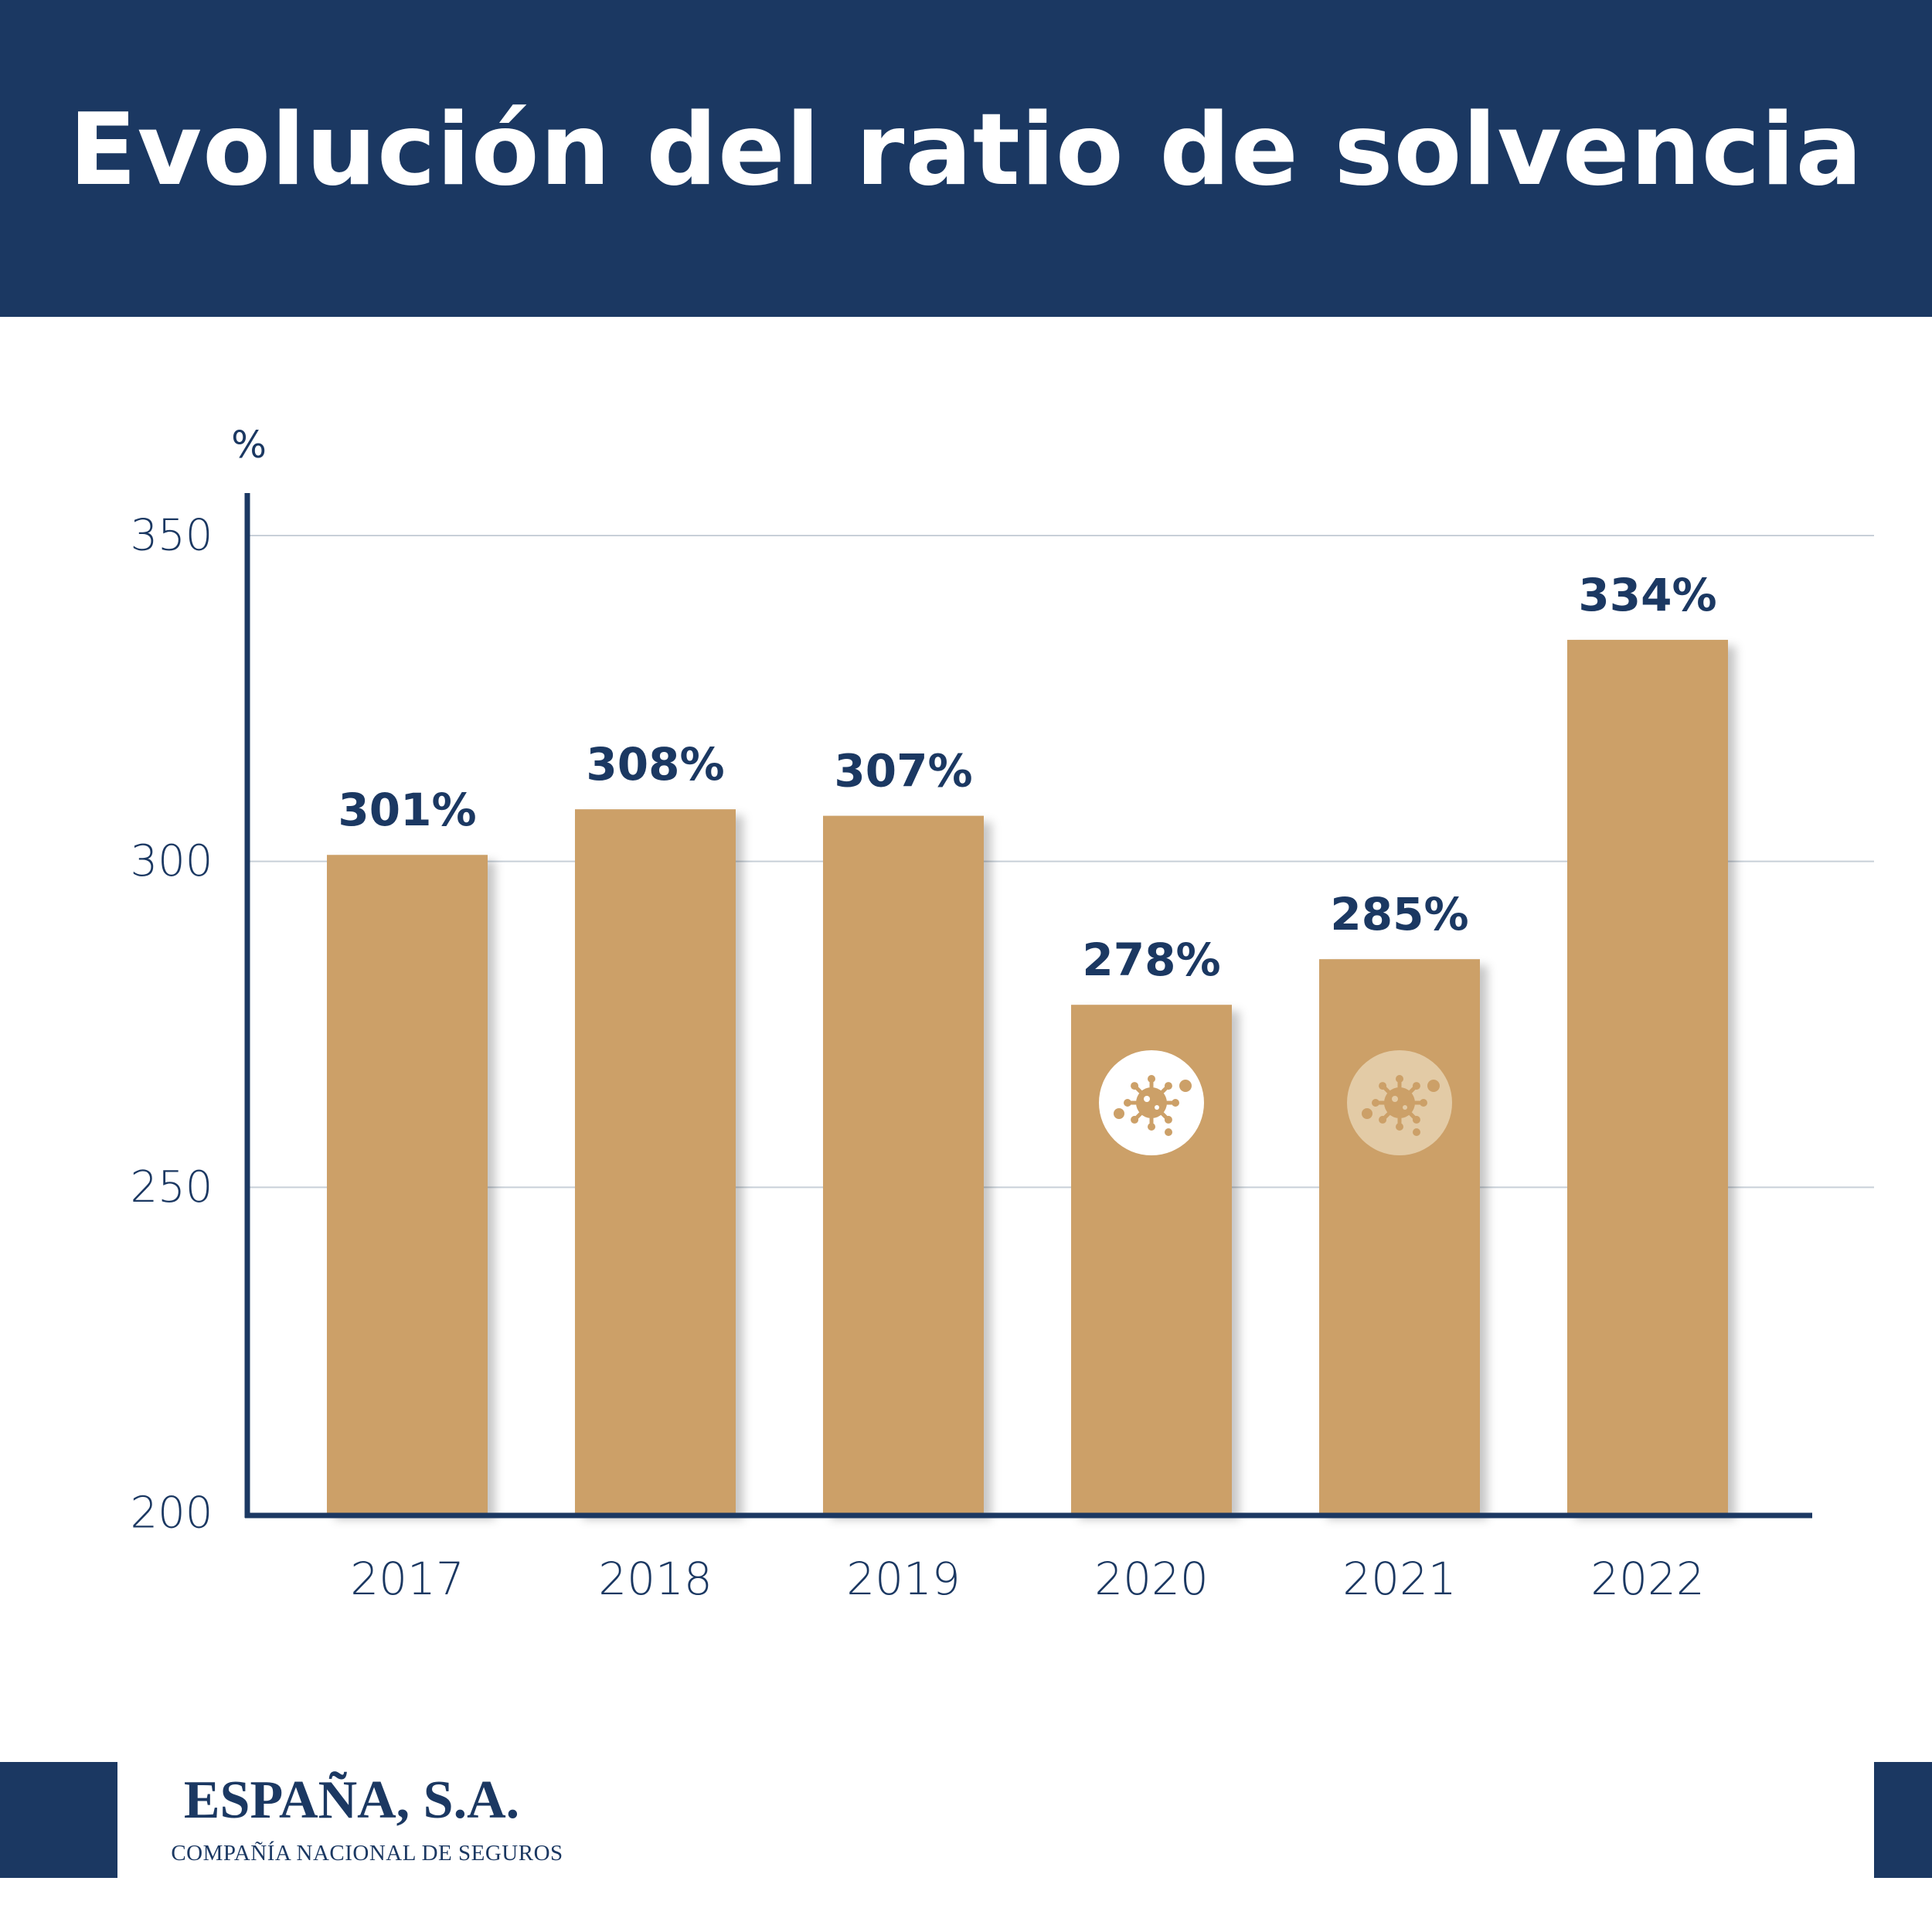 Image resolution: width=1932 pixels, height=1932 pixels. Describe the element at coordinates (407, 1579) in the screenshot. I see `x-tick-label-2017: 2017` at that location.